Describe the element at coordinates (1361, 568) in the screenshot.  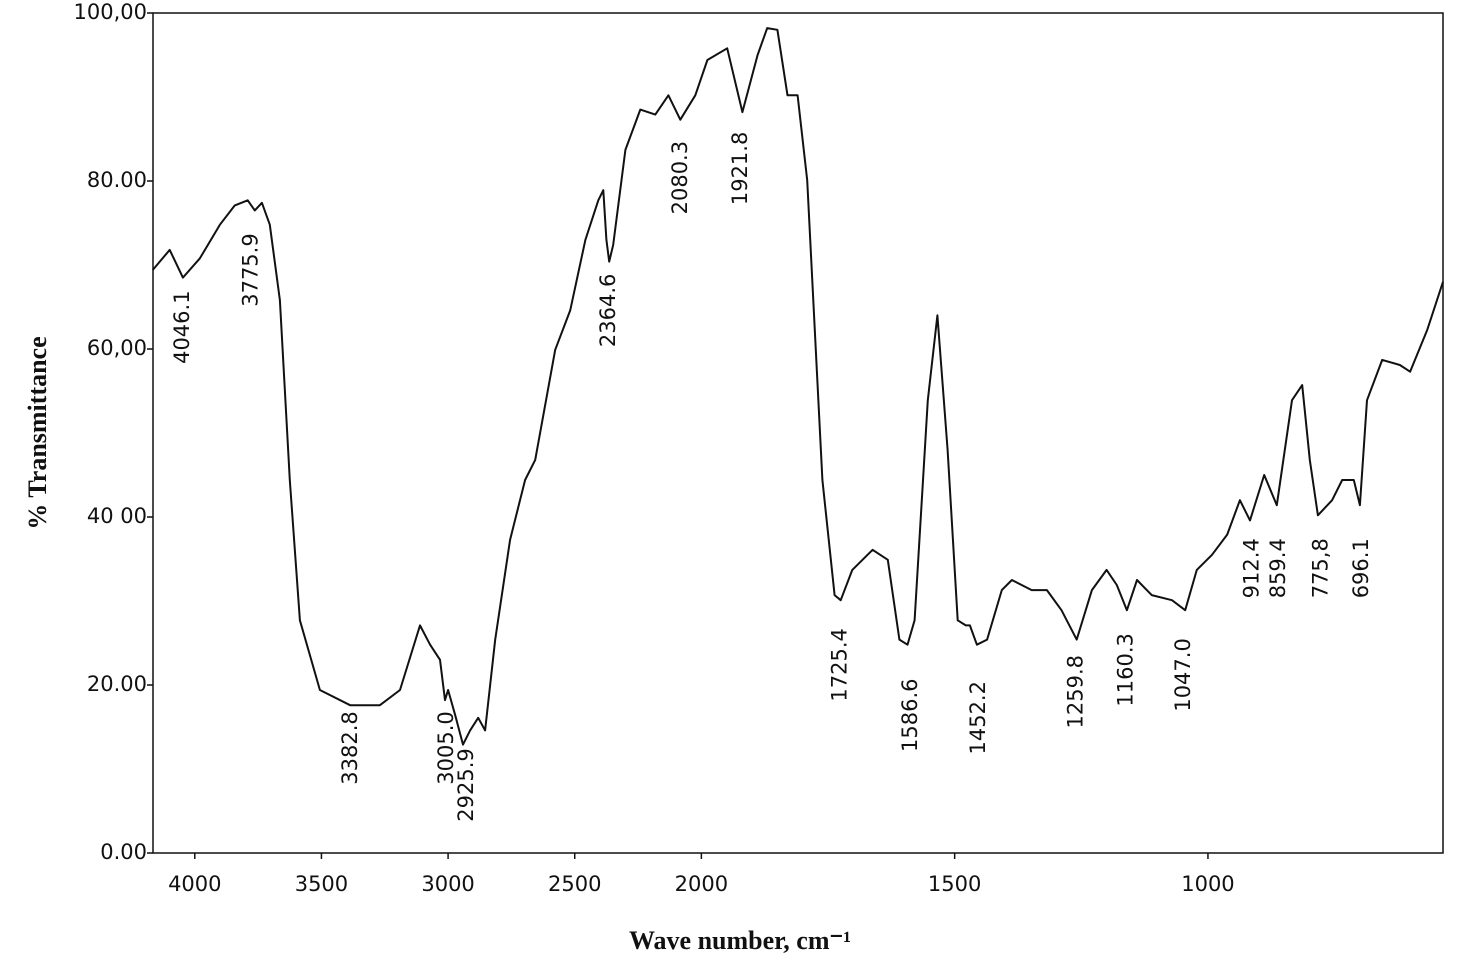
I see `peak-label: 696.1` at that location.